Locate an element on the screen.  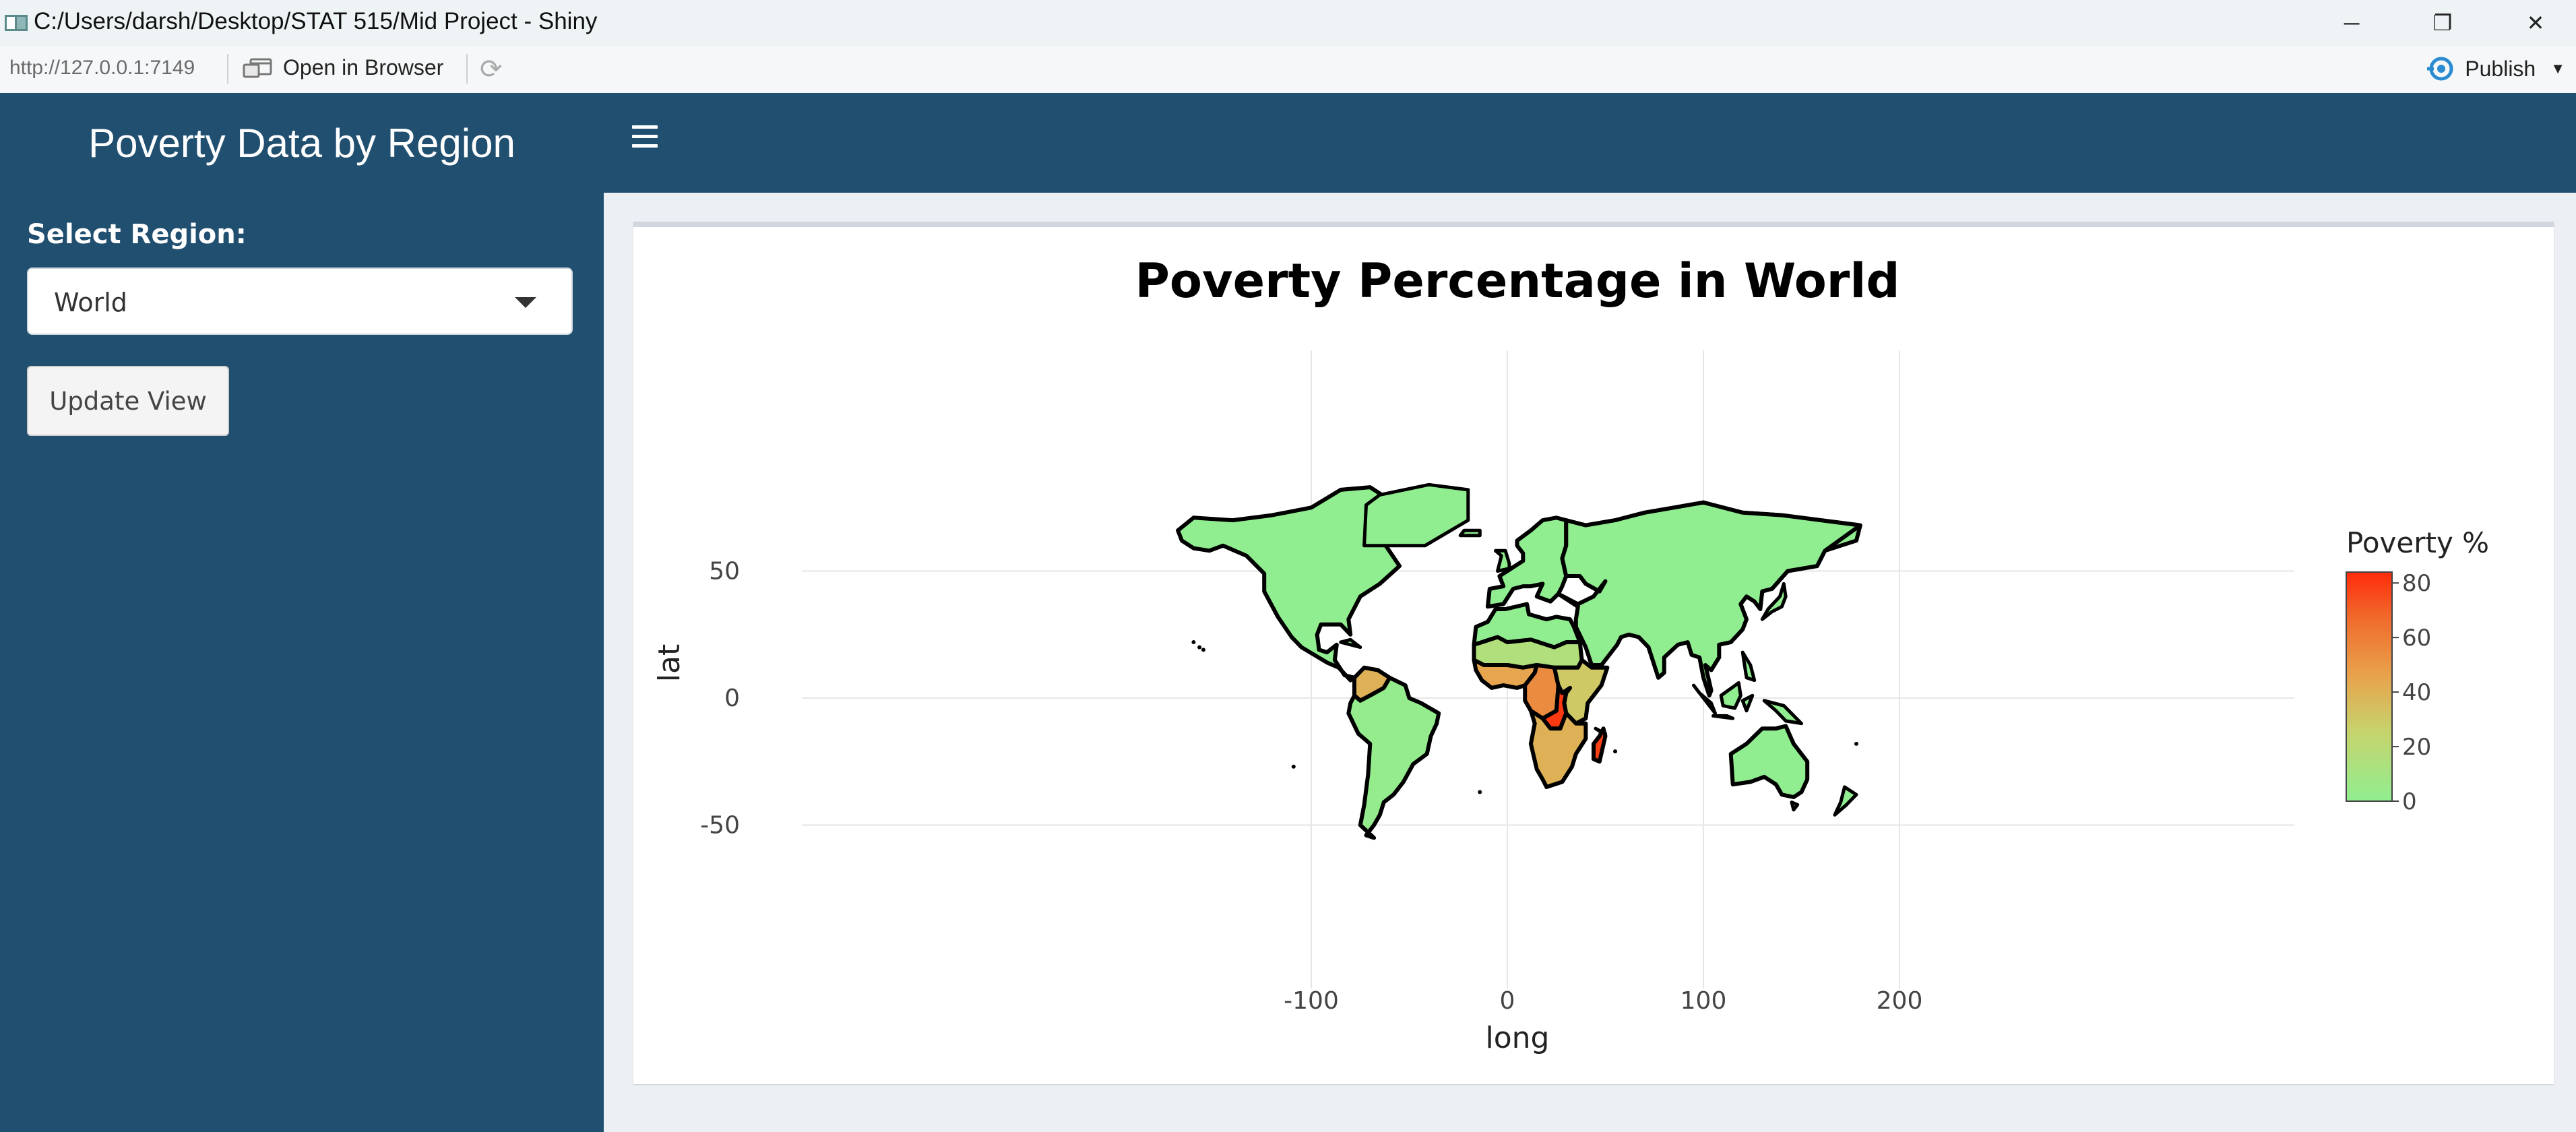
rstudio-app-icon is located at coordinates (16, 23).